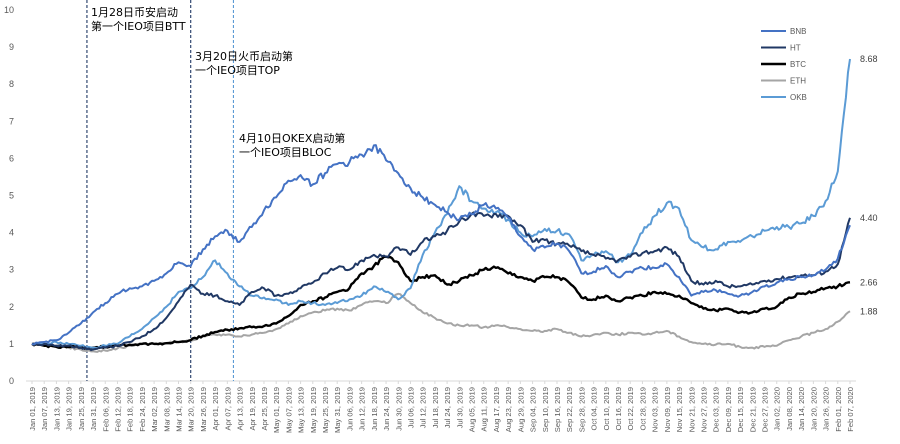 The image size is (900, 444). What do you see at coordinates (11, 270) in the screenshot?
I see `y-tick-label: 3` at bounding box center [11, 270].